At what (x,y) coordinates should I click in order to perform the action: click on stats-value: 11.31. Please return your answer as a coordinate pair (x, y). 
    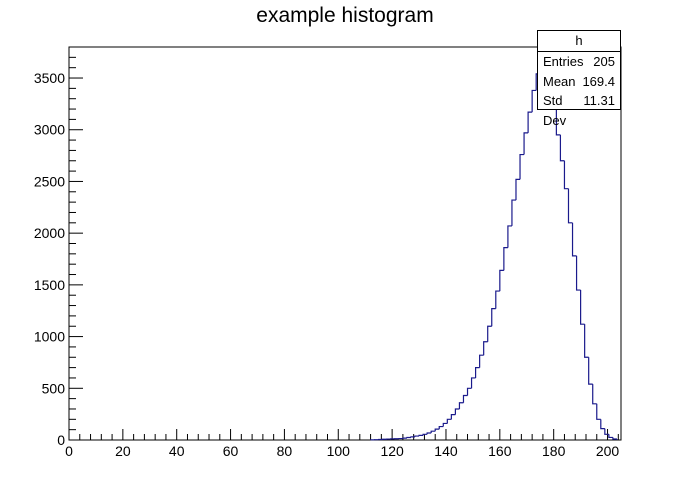
    Looking at the image, I should click on (599, 100).